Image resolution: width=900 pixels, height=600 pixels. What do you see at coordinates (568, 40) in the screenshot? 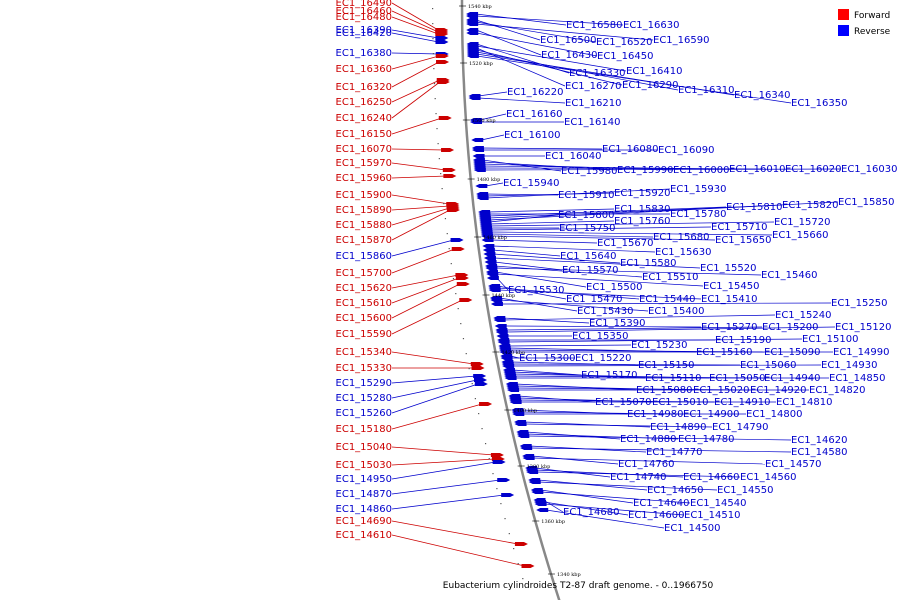
I see `gene-label: EC1_16500` at bounding box center [568, 40].